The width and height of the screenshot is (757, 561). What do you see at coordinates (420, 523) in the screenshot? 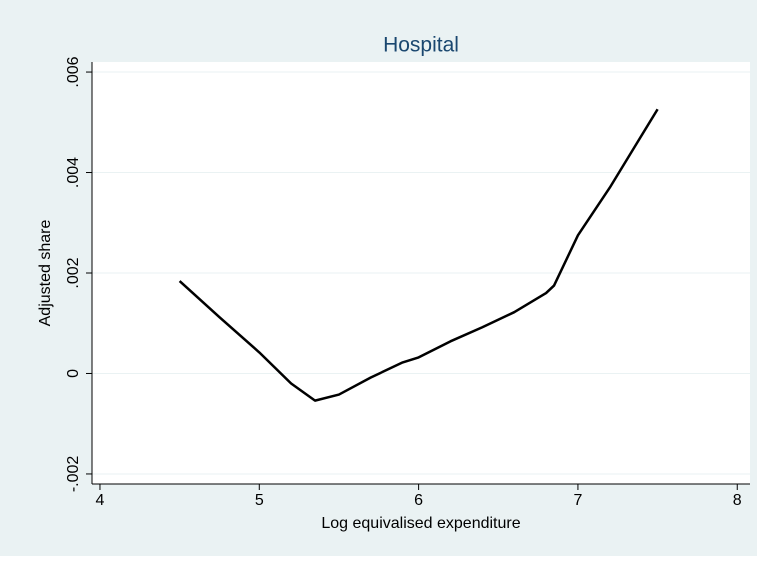
I see `x-axis-title: Log equivalised expenditure` at bounding box center [420, 523].